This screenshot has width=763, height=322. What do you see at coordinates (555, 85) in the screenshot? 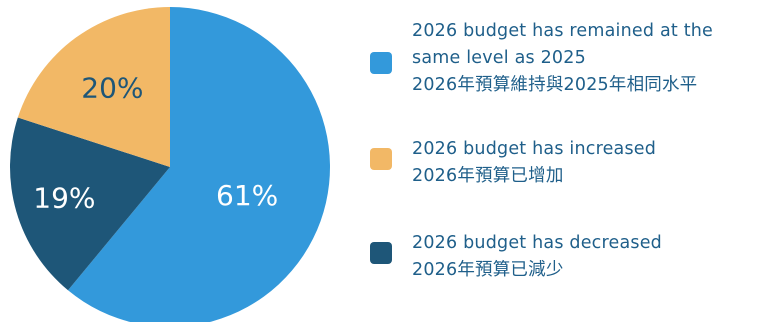
I see `legend-line: 2026年預算維持與2025年相同水平` at bounding box center [555, 85].